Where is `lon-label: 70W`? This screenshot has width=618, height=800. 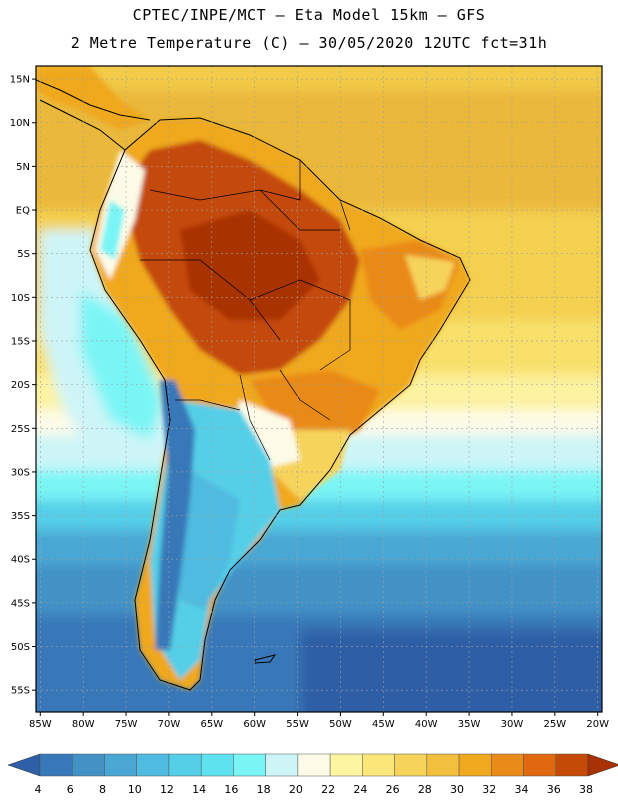 lon-label: 70W is located at coordinates (169, 724).